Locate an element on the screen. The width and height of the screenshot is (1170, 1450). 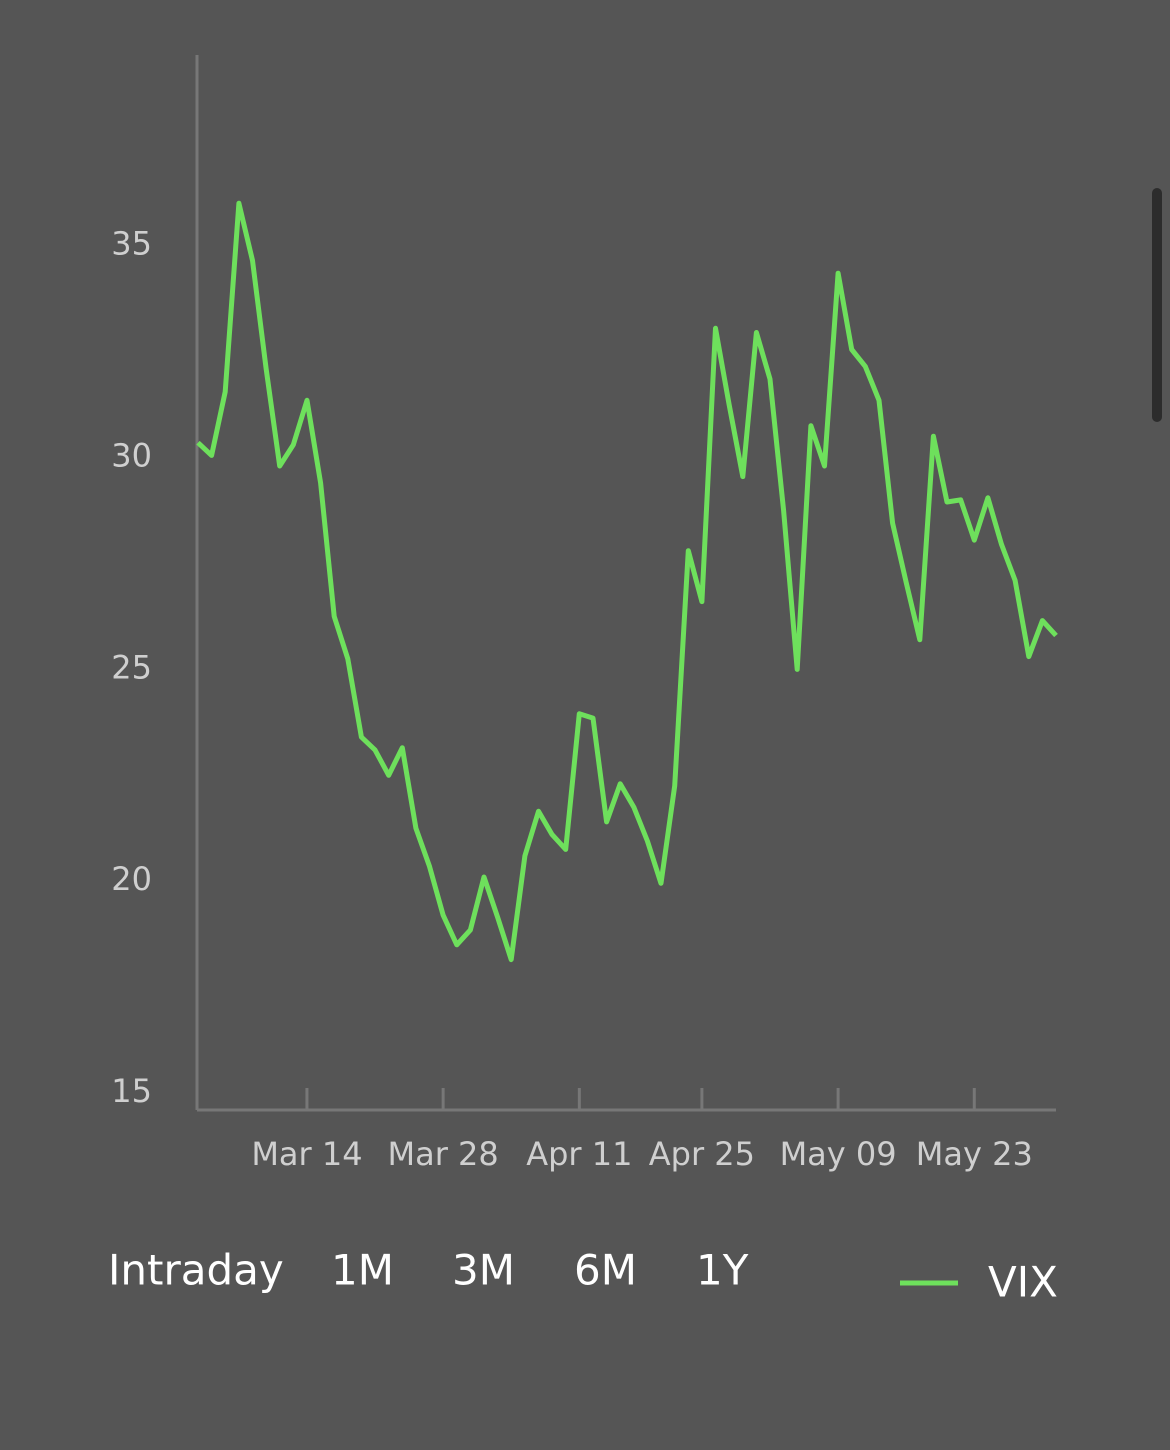
range-button: 6M is located at coordinates (605, 1270).